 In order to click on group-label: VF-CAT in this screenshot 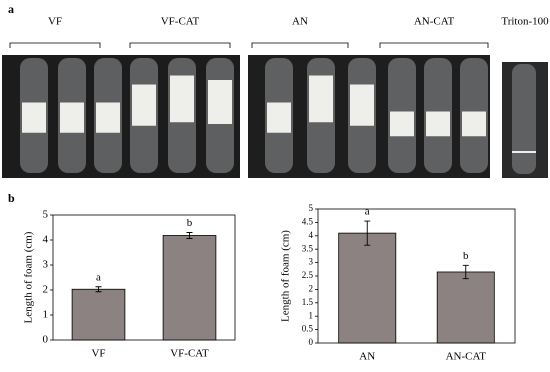, I will do `click(180, 22)`.